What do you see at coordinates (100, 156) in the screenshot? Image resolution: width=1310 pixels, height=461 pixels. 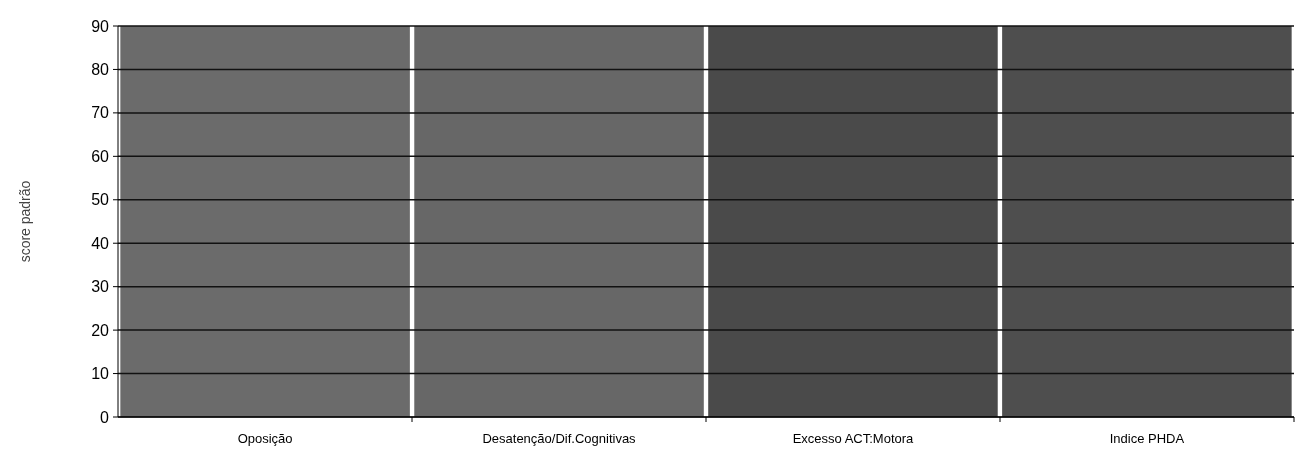 I see `y-tick-label: 60` at bounding box center [100, 156].